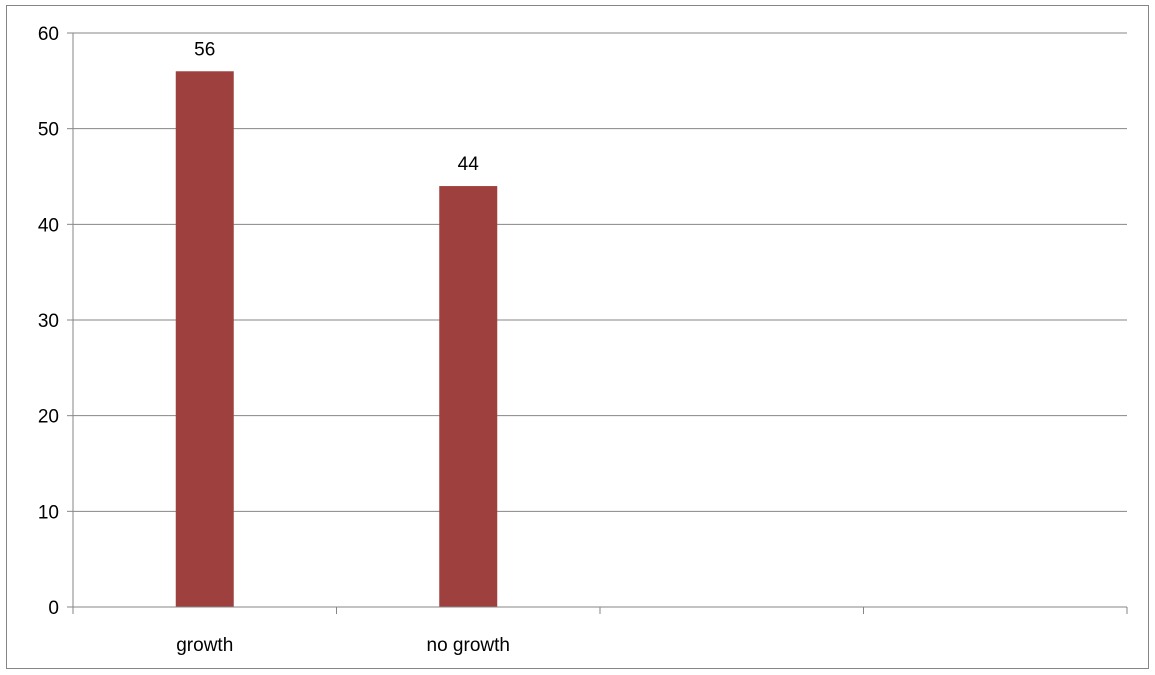 The width and height of the screenshot is (1155, 675). What do you see at coordinates (204, 49) in the screenshot?
I see `data-label: 56` at bounding box center [204, 49].